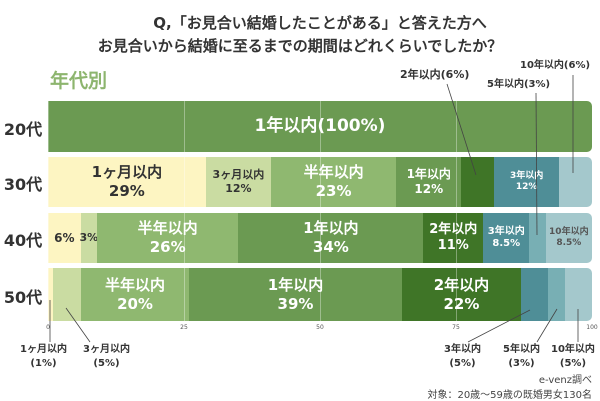 This screenshot has height=401, width=600. What do you see at coordinates (499, 326) in the screenshot?
I see `callout-line-b-3y` at bounding box center [499, 326].